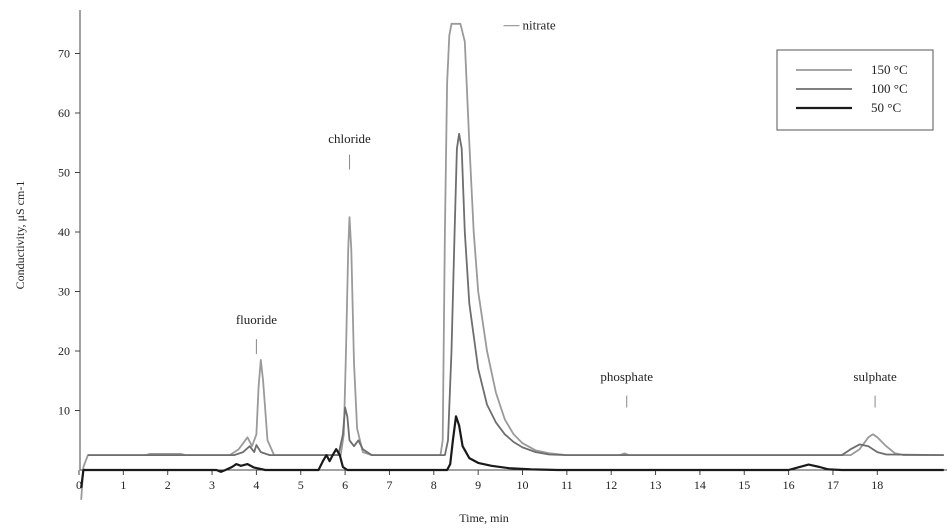 Image resolution: width=948 pixels, height=528 pixels. I want to click on x-tick-label: 4, so click(256, 485).